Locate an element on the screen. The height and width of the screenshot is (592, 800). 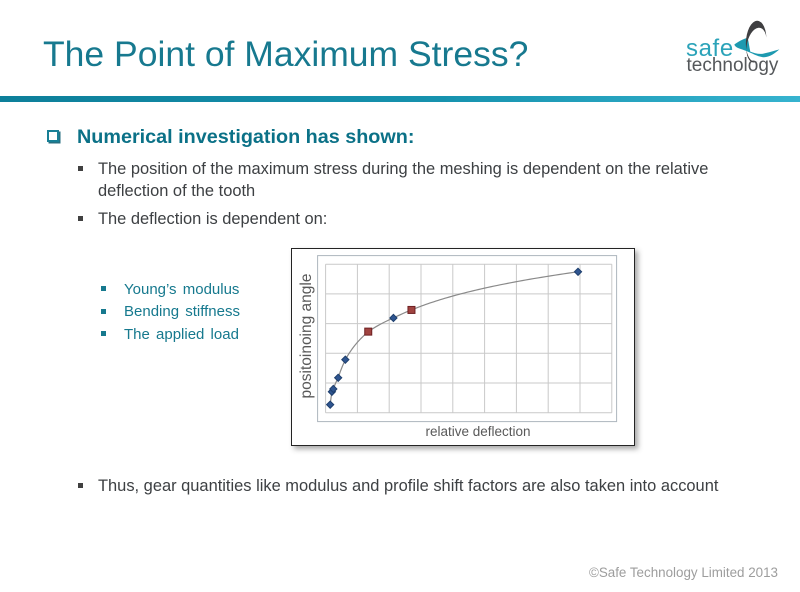
logo-word-technology: technology is located at coordinates (732, 65).